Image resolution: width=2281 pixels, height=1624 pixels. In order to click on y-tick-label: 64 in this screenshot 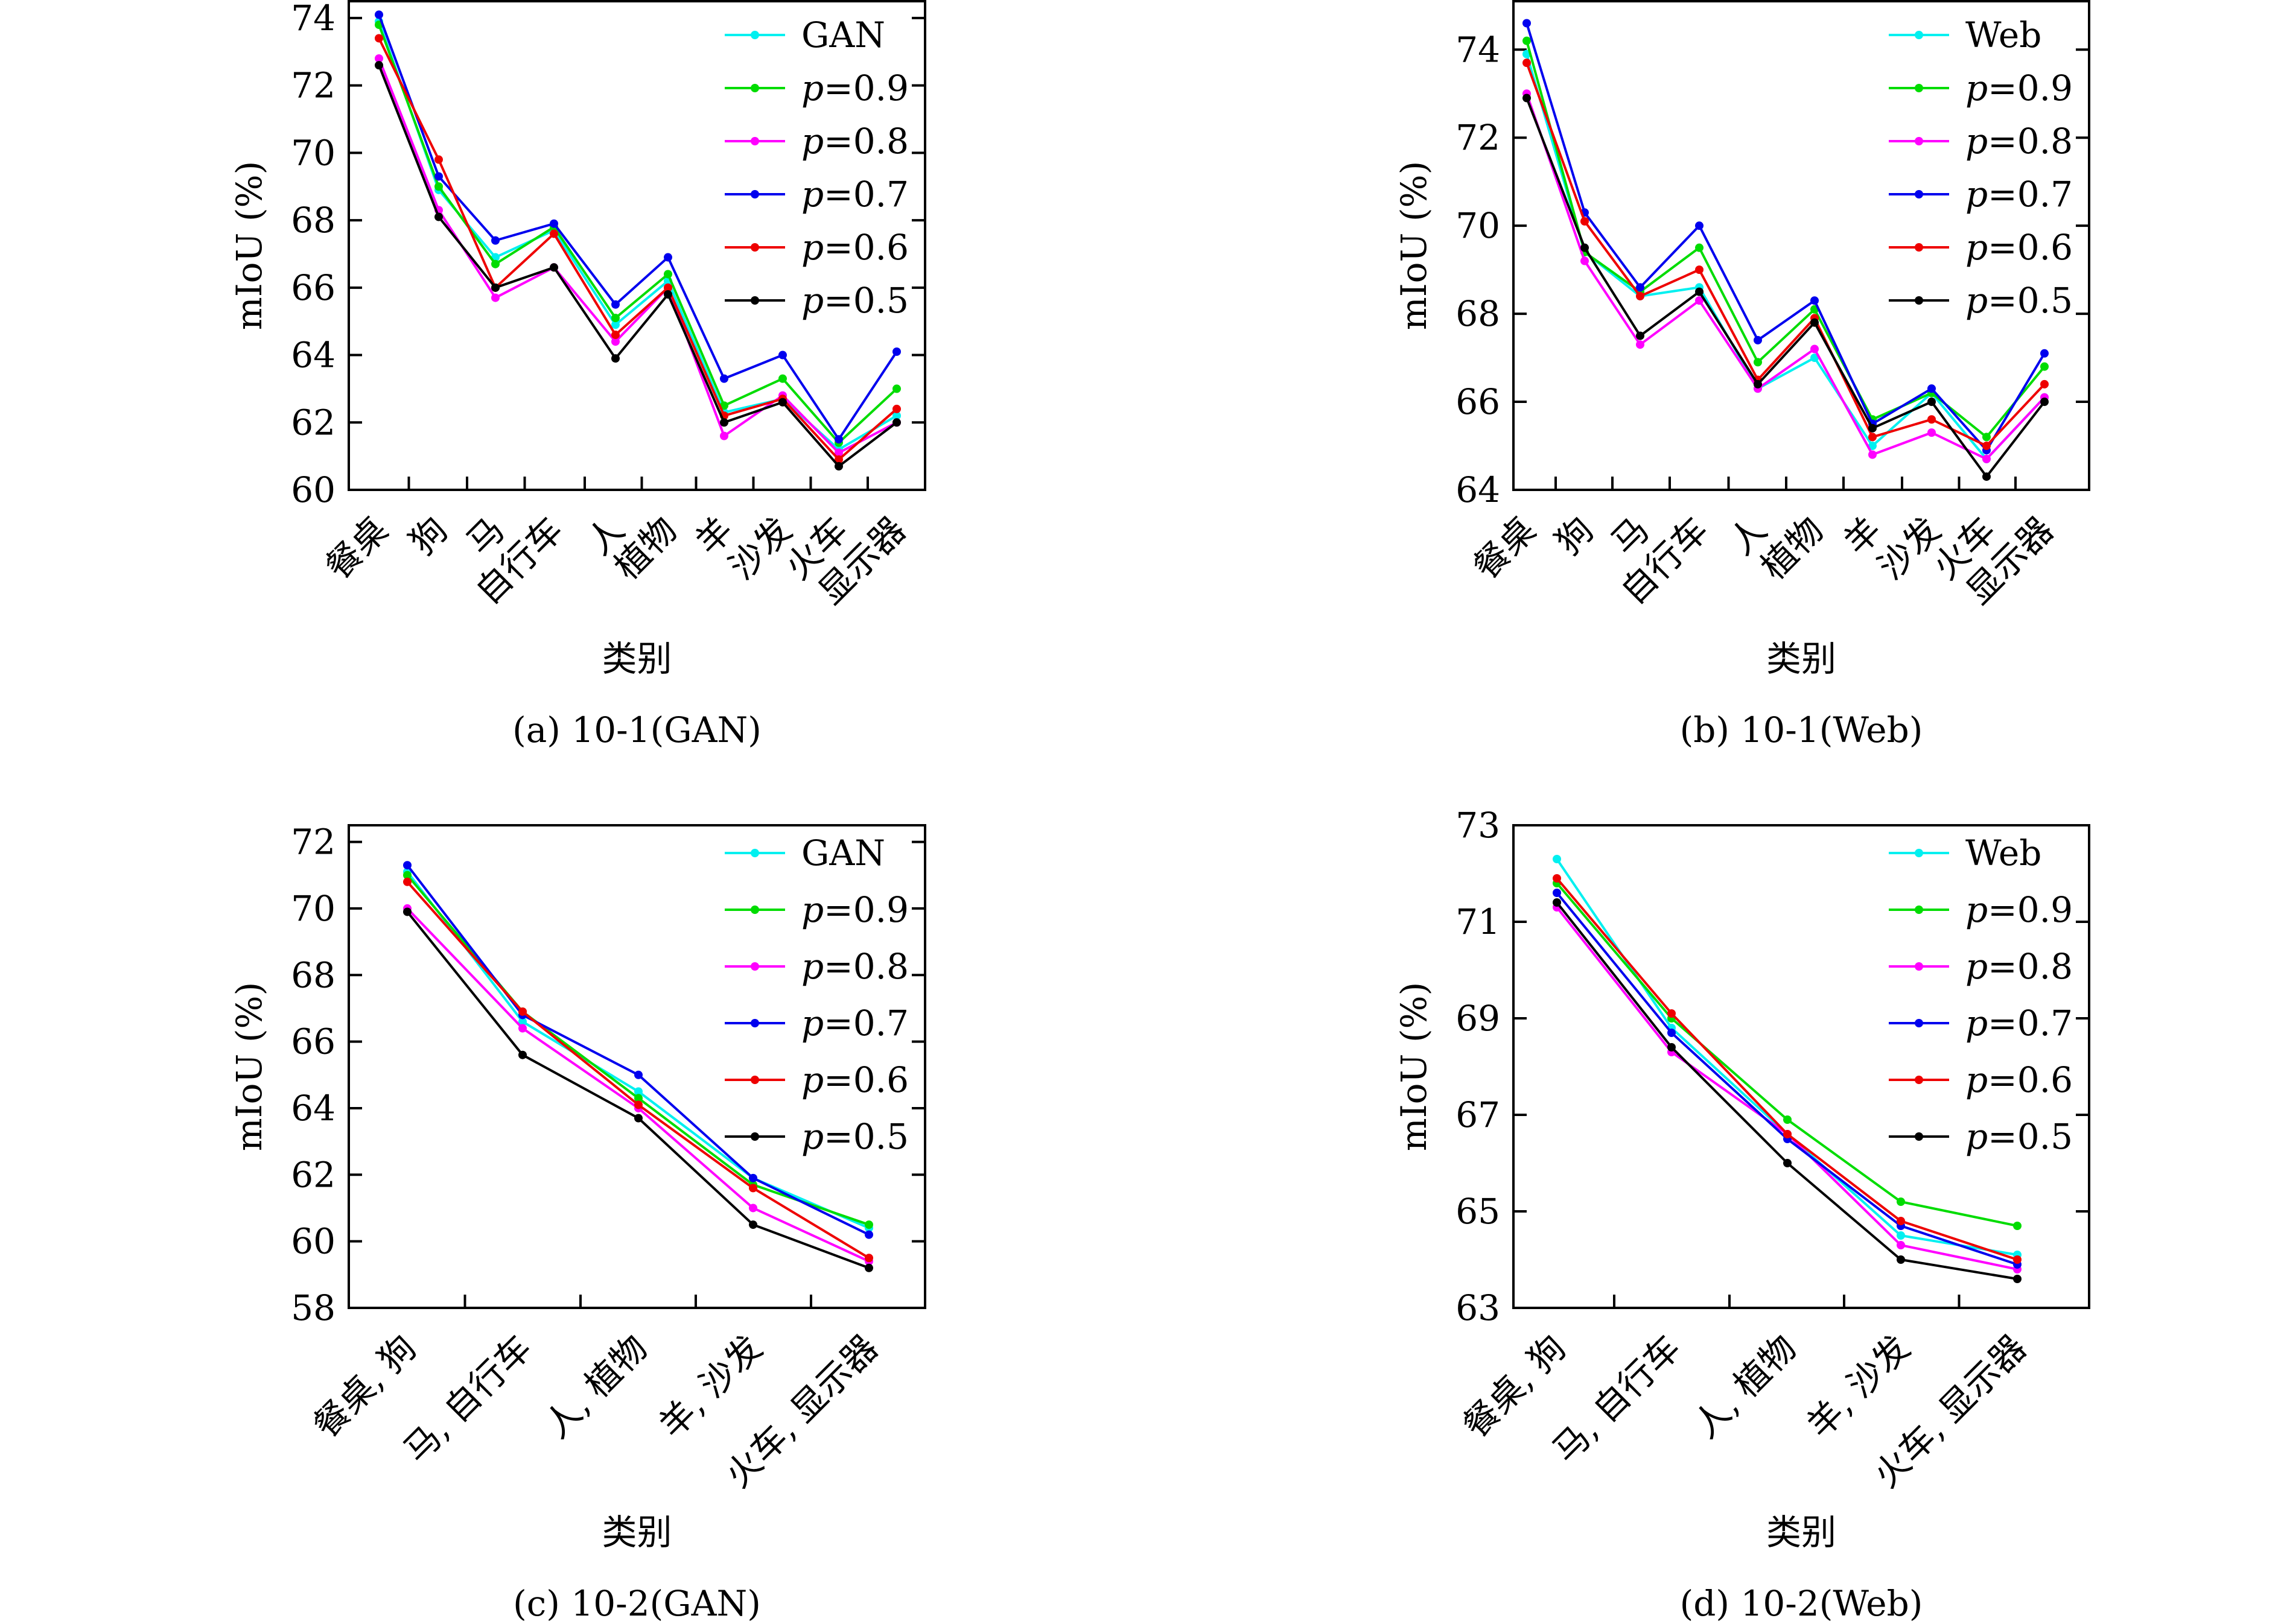, I will do `click(314, 355)`.